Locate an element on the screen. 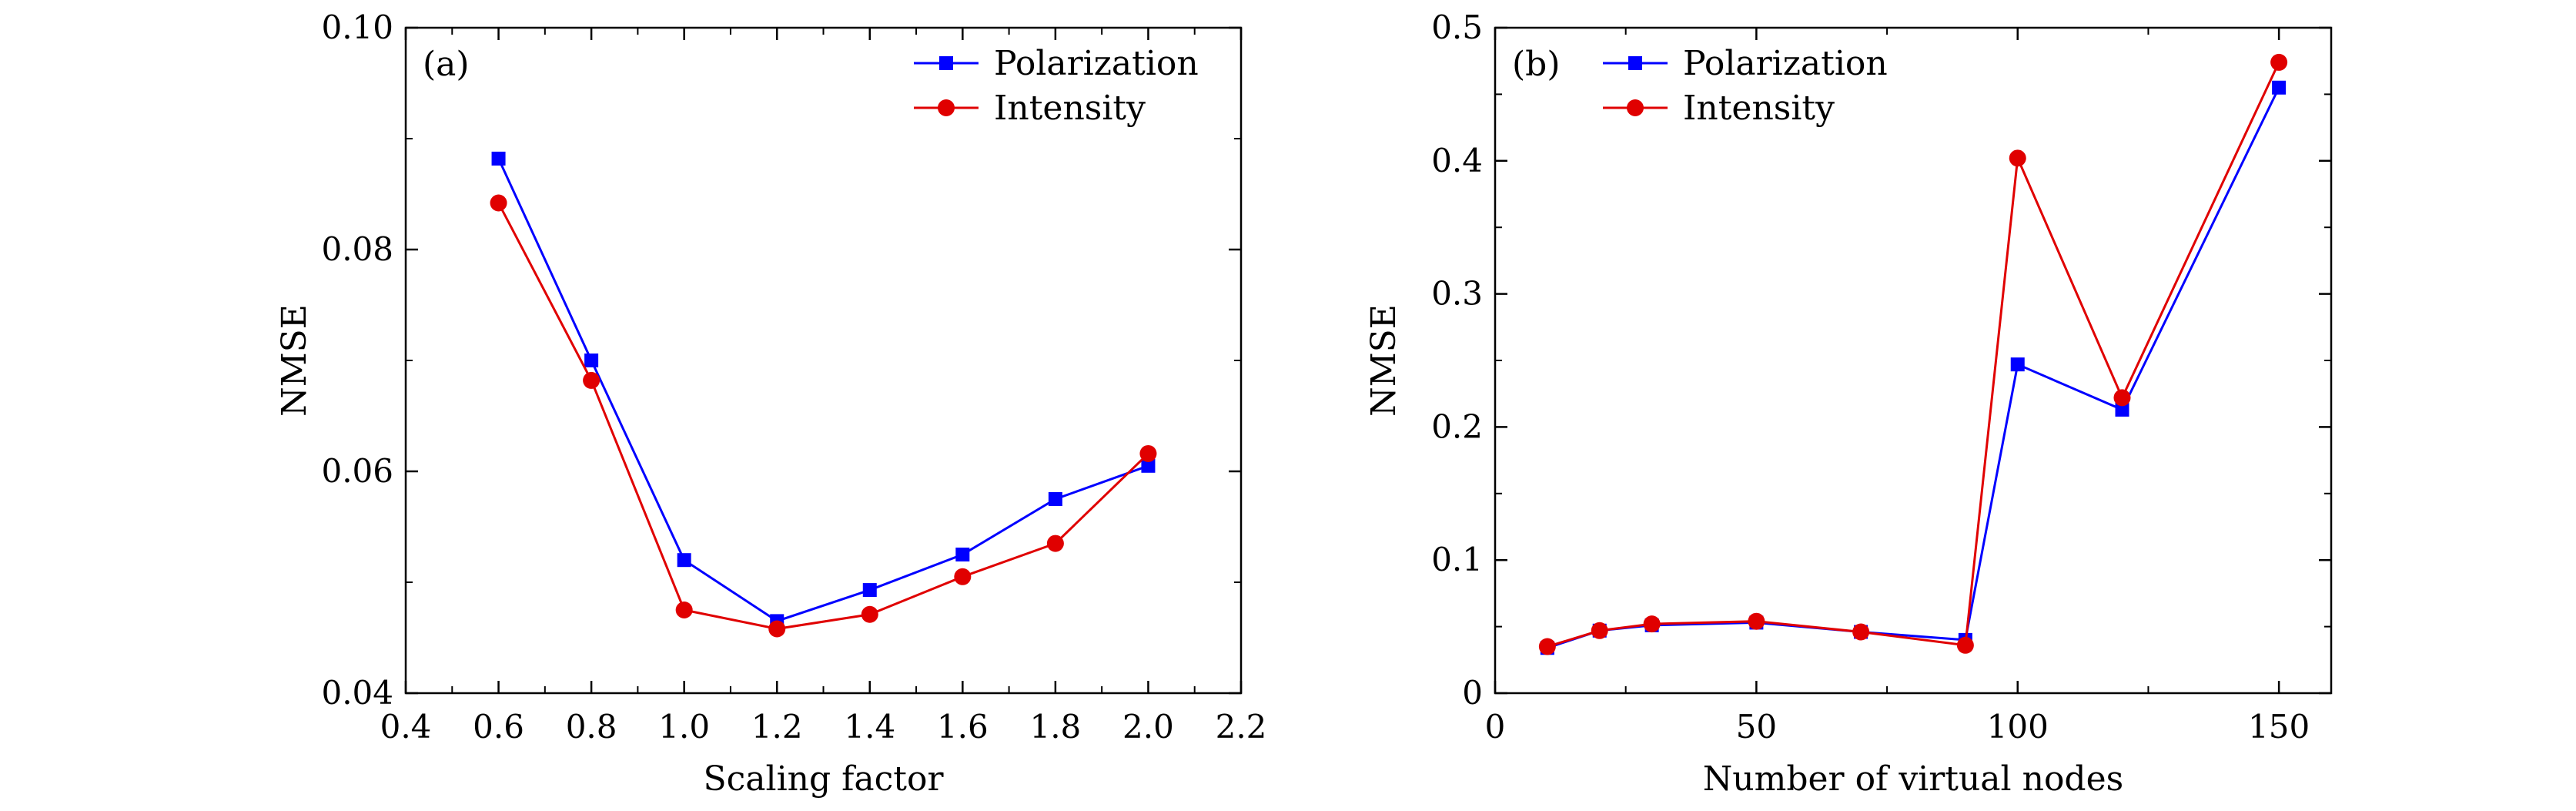 This screenshot has width=2576, height=811. x-tick-label: 0.4 is located at coordinates (406, 727).